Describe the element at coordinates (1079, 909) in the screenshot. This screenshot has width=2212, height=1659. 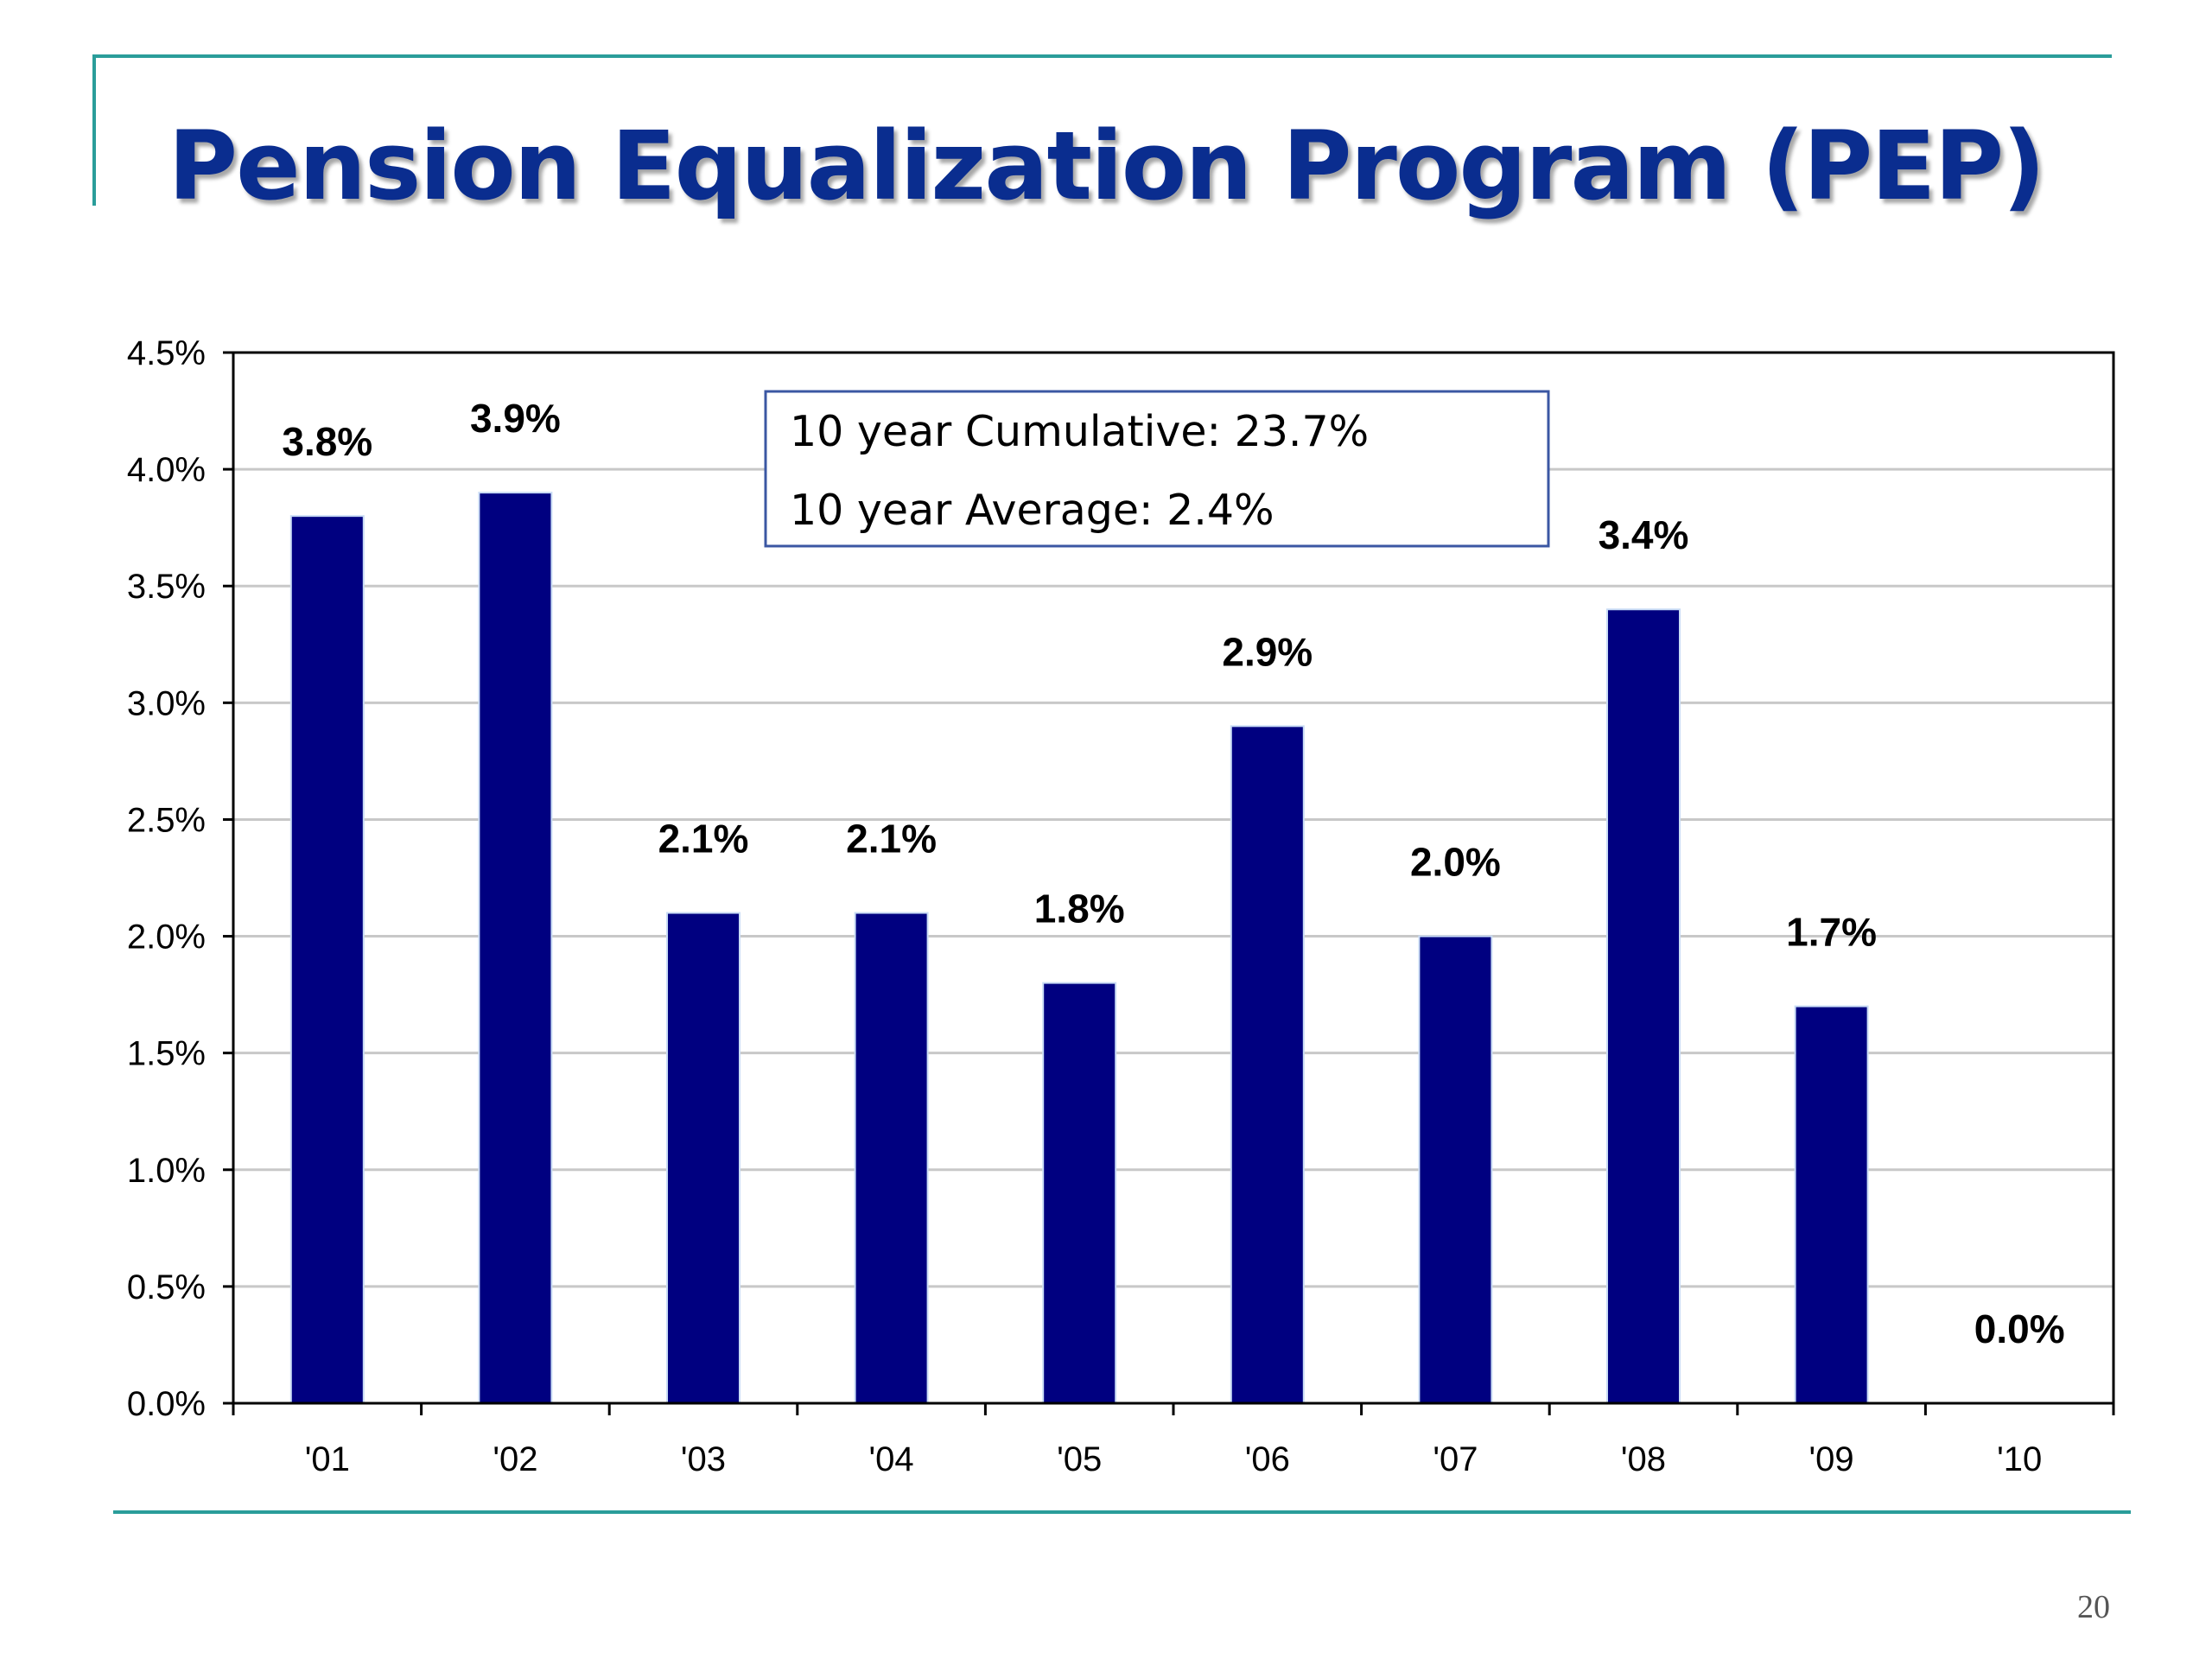
I see `bar-data-label: 1.8%` at that location.